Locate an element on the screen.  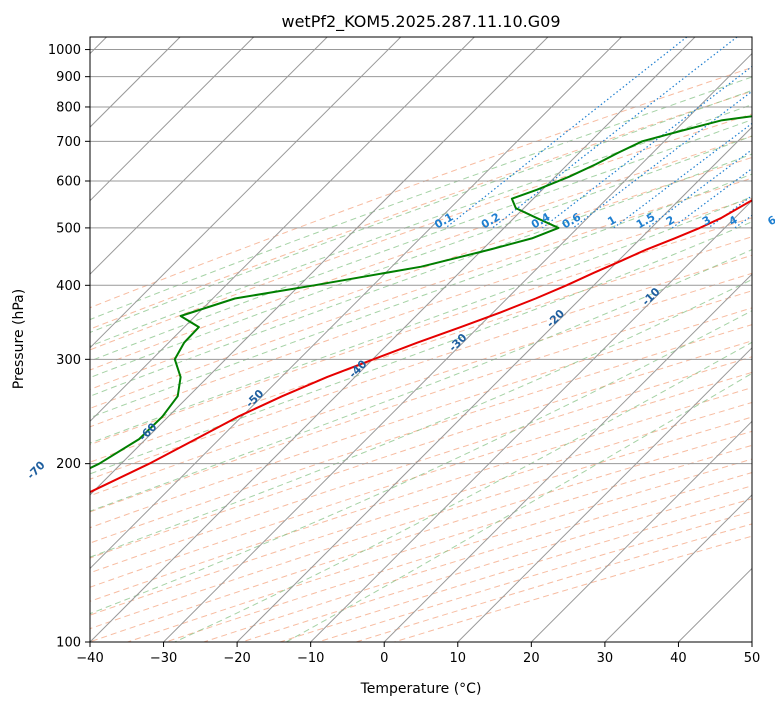
y-axis-title: Pressure (hPa) is located at coordinates (19, 339).